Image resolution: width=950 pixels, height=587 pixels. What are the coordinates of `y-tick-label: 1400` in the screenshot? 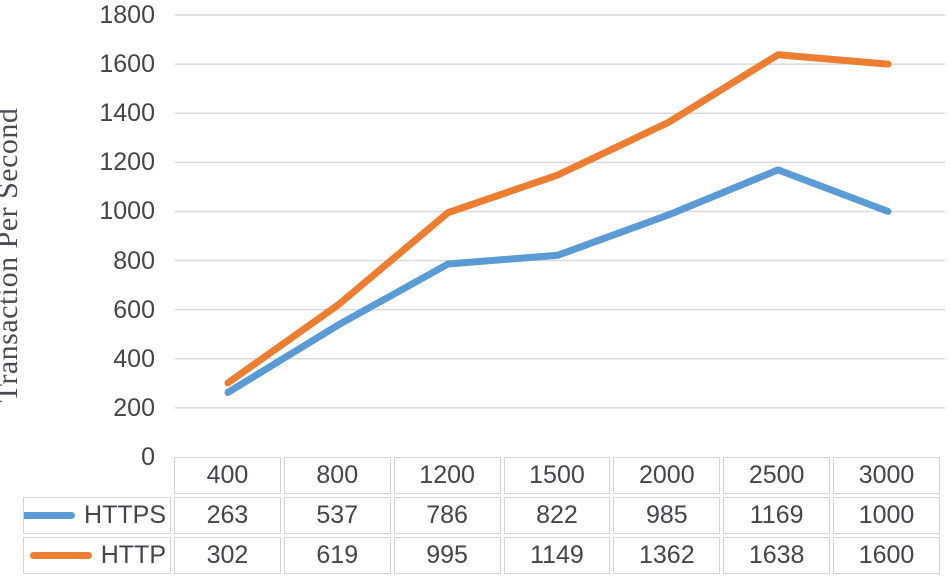 It's located at (127, 113).